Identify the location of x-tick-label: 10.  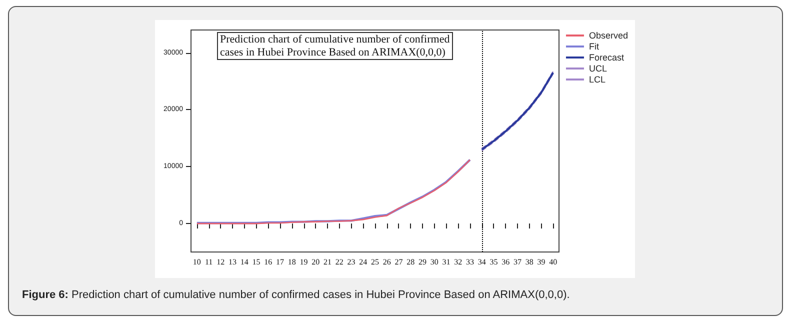
(196, 262).